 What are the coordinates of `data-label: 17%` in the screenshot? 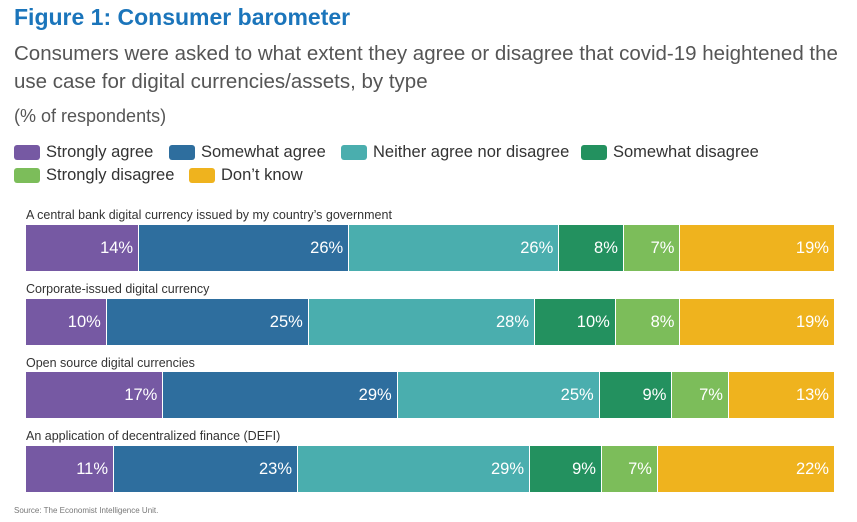 It's located at (141, 395).